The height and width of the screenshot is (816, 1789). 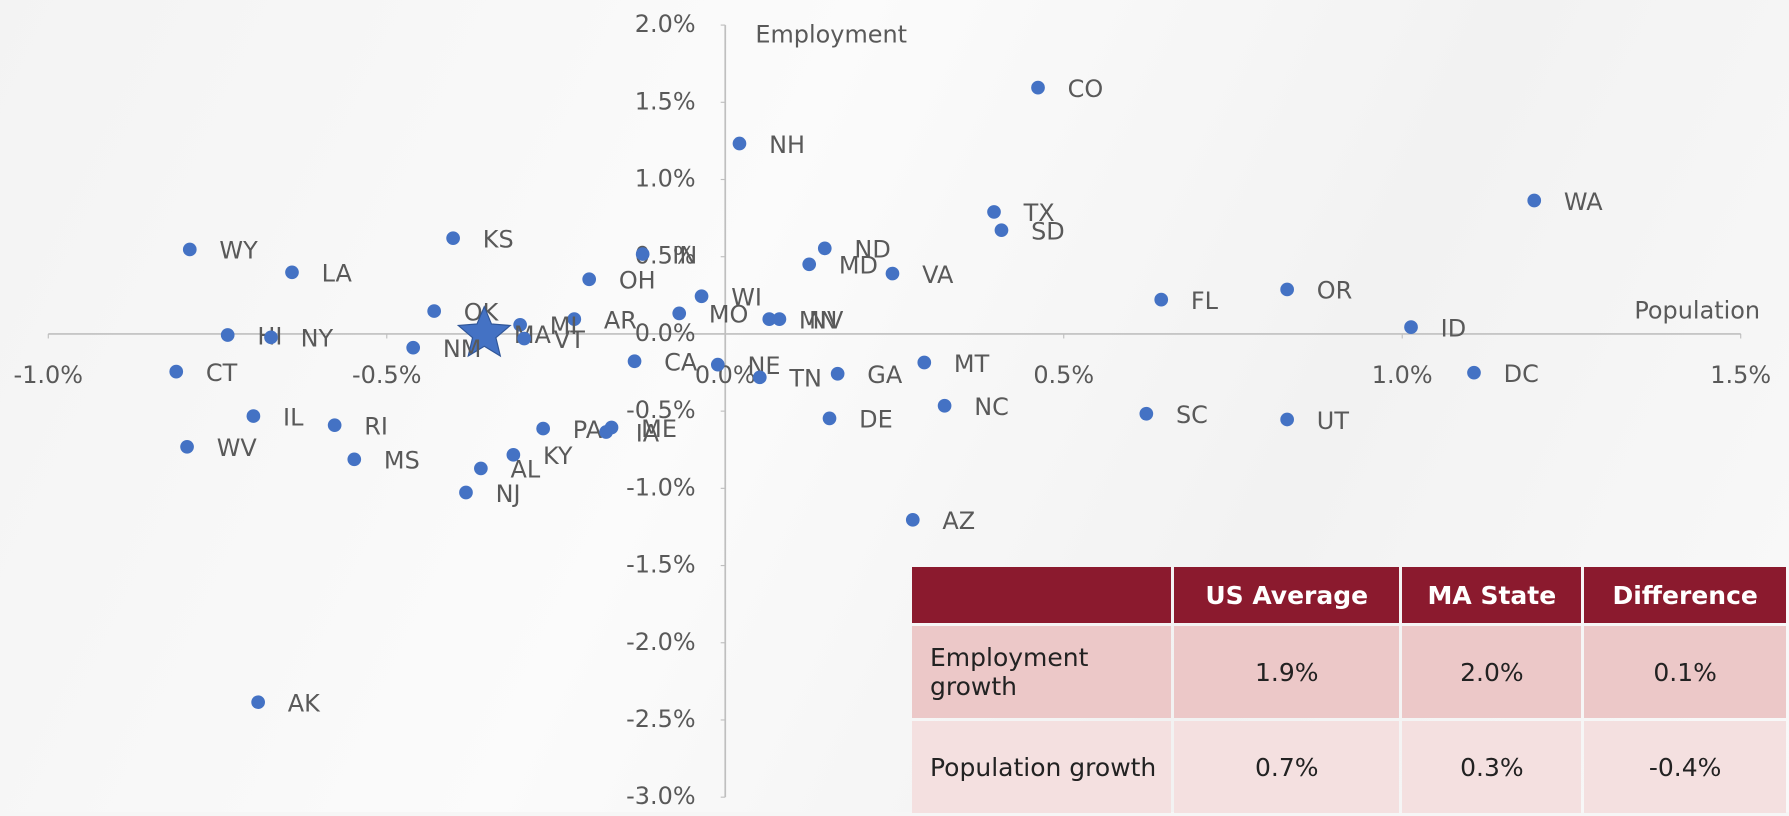 I want to click on point-label: KY, so click(x=558, y=456).